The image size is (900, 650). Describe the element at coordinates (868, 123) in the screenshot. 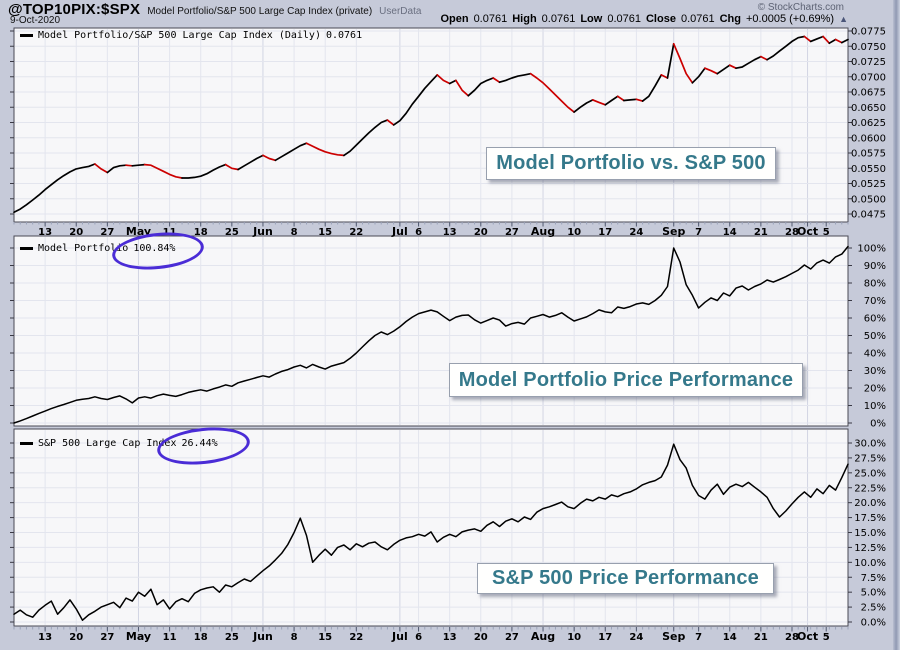

I see `svg-text: 0.0625` at that location.